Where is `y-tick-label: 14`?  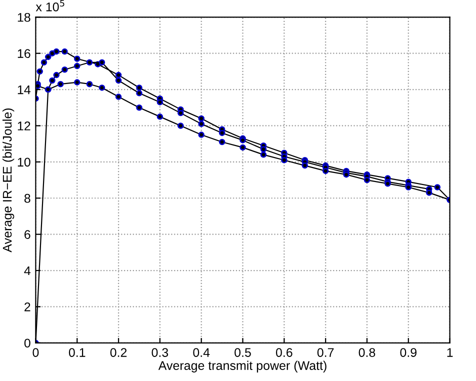
y-tick-label: 14 is located at coordinates (24, 89).